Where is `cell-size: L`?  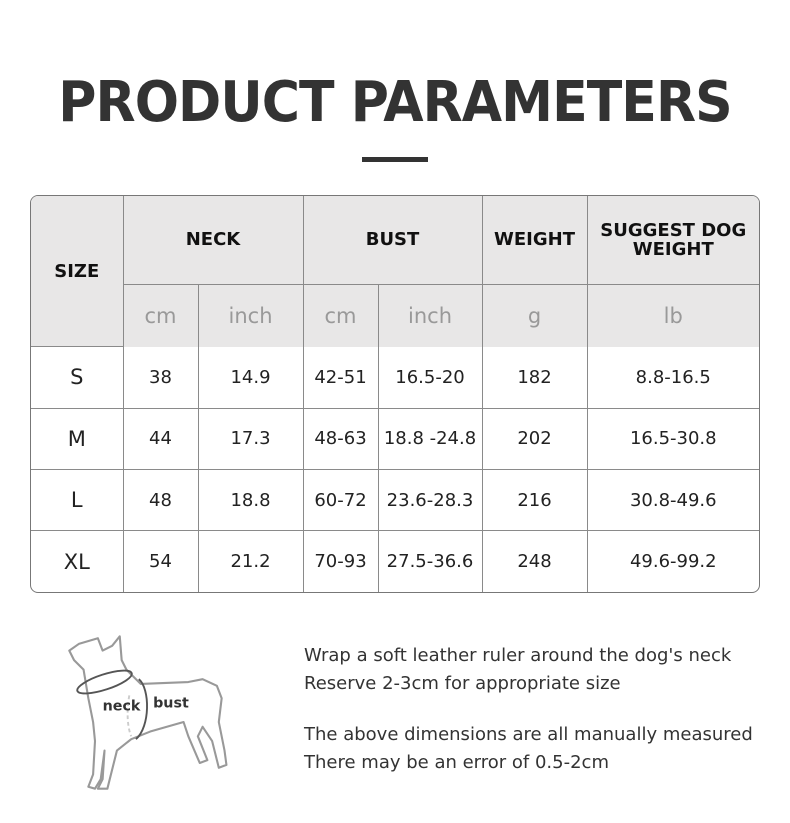 cell-size: L is located at coordinates (77, 500).